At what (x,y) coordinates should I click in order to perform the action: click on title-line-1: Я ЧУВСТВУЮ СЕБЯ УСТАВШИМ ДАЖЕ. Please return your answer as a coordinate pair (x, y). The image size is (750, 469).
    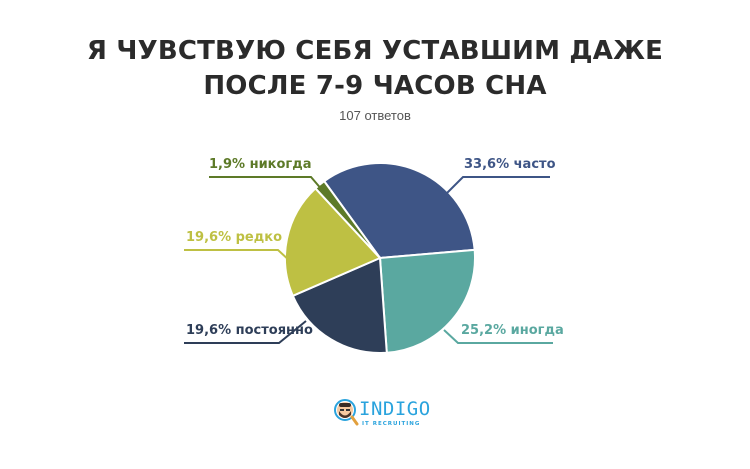
    Looking at the image, I should click on (375, 51).